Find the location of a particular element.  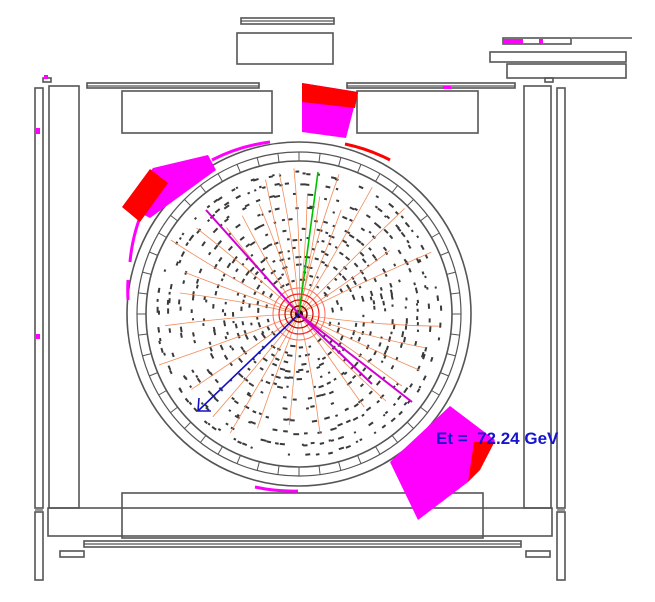

lepton-track is located at coordinates (308, 243).